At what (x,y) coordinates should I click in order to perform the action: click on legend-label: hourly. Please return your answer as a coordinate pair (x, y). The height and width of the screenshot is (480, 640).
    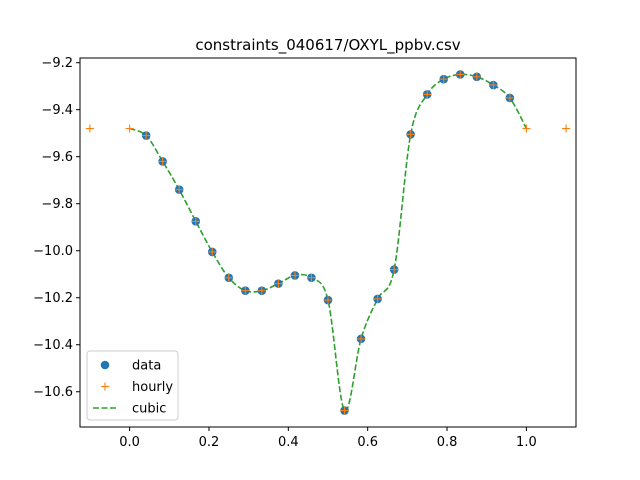
    Looking at the image, I should click on (152, 387).